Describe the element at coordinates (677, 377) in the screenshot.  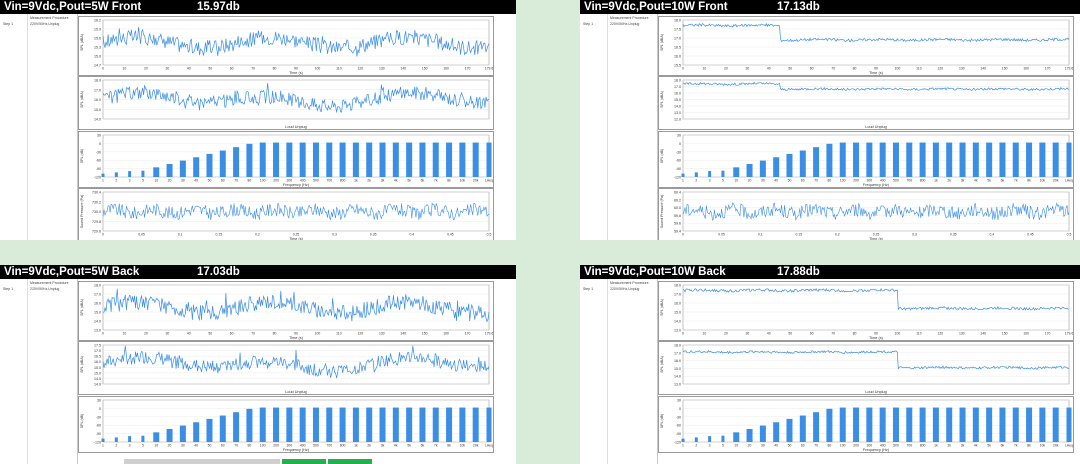
I see `p4-loud-ytick-label: 14.0` at that location.